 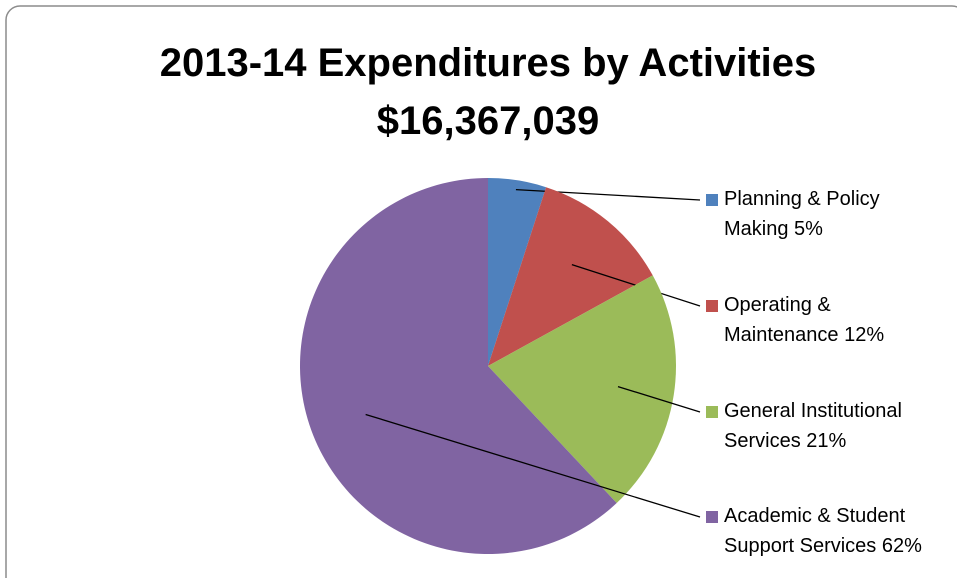 What do you see at coordinates (488, 121) in the screenshot?
I see `chart-subtitle: $16,367,039` at bounding box center [488, 121].